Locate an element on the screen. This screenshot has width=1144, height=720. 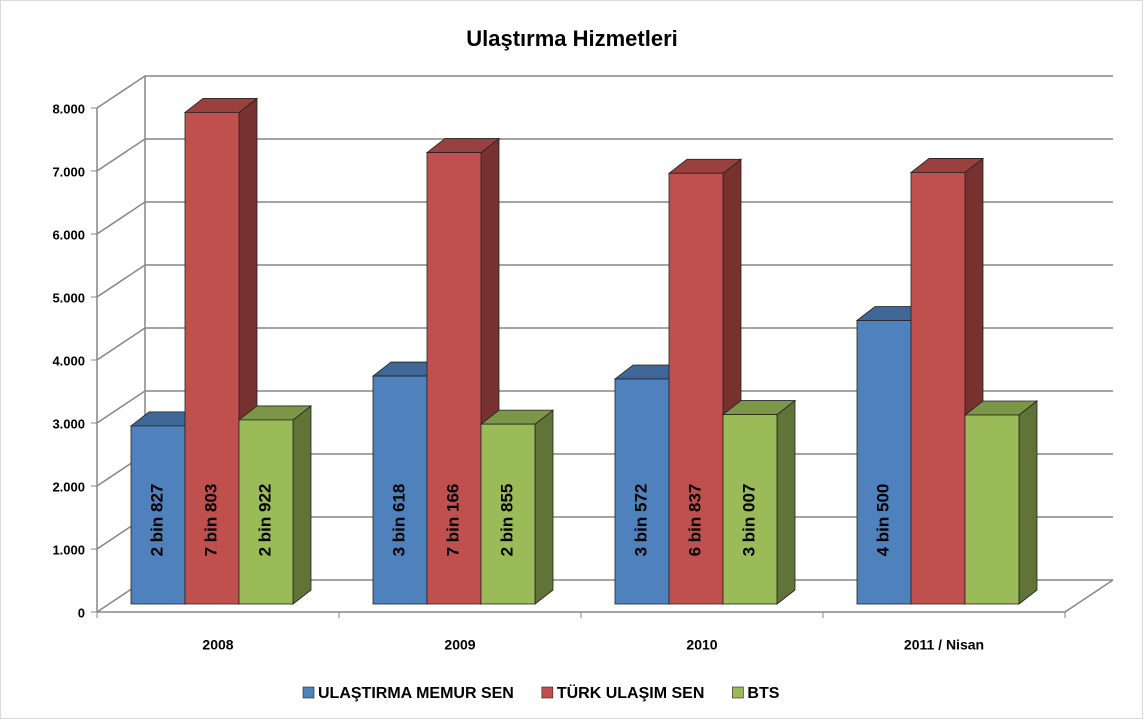
value-label: 7 bin 803 is located at coordinates (210, 520).